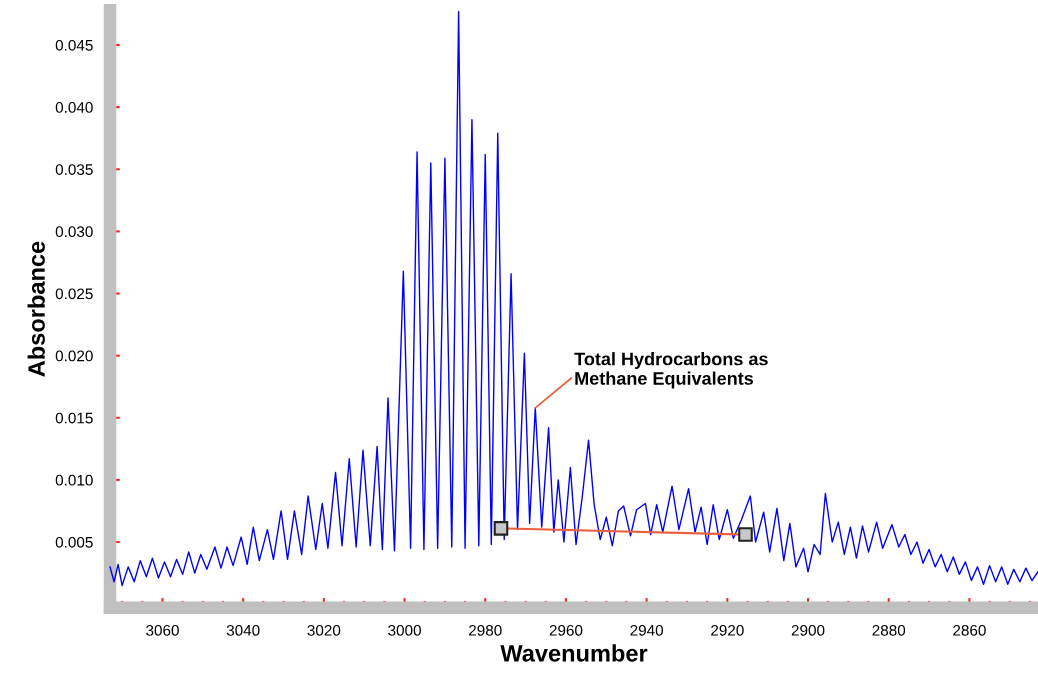  What do you see at coordinates (969, 630) in the screenshot?
I see `x-tick-label: 2860` at bounding box center [969, 630].